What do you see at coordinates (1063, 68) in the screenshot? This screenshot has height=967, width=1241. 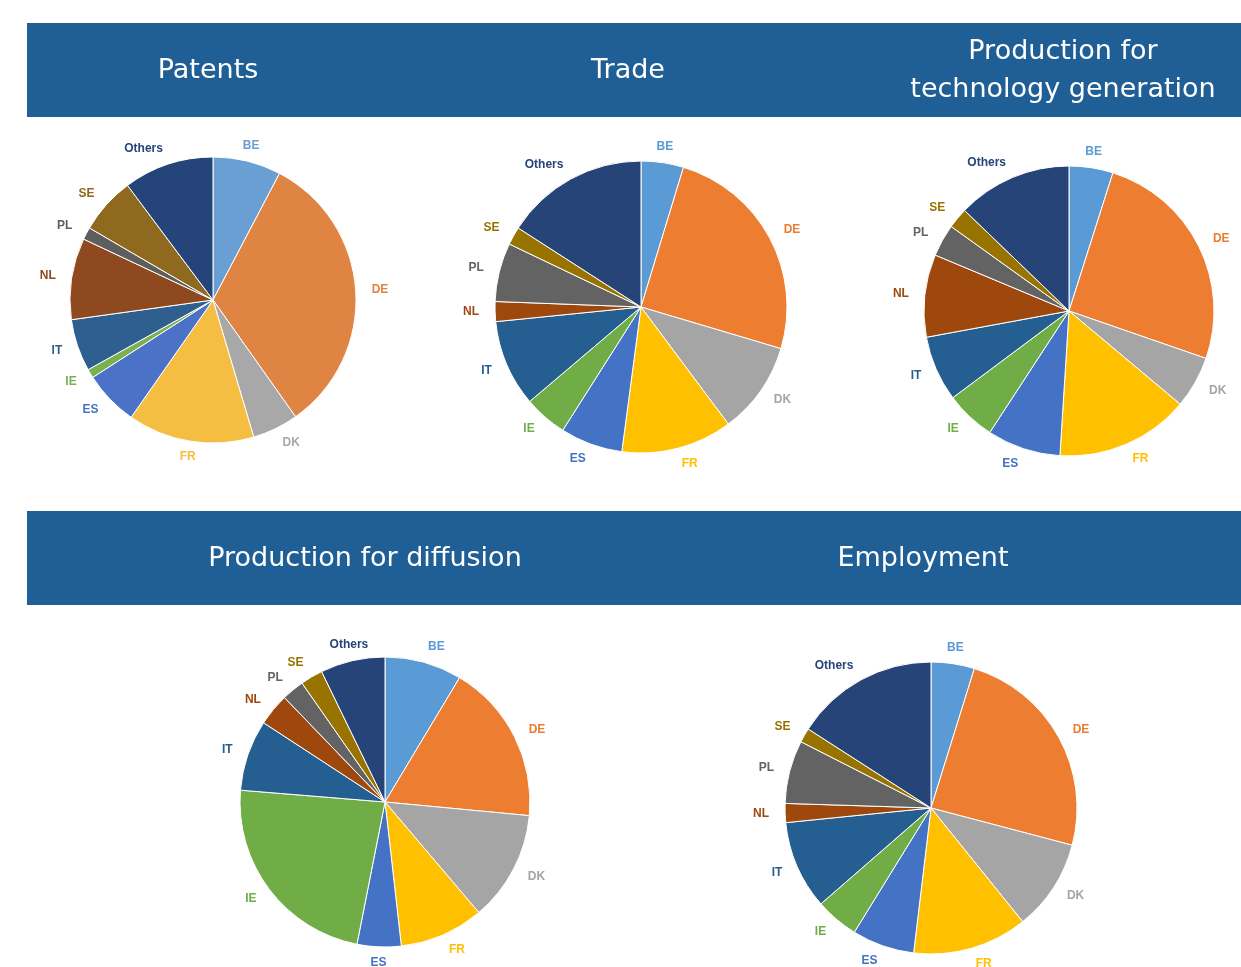 I see `chart-title: Production for technology generation` at bounding box center [1063, 68].